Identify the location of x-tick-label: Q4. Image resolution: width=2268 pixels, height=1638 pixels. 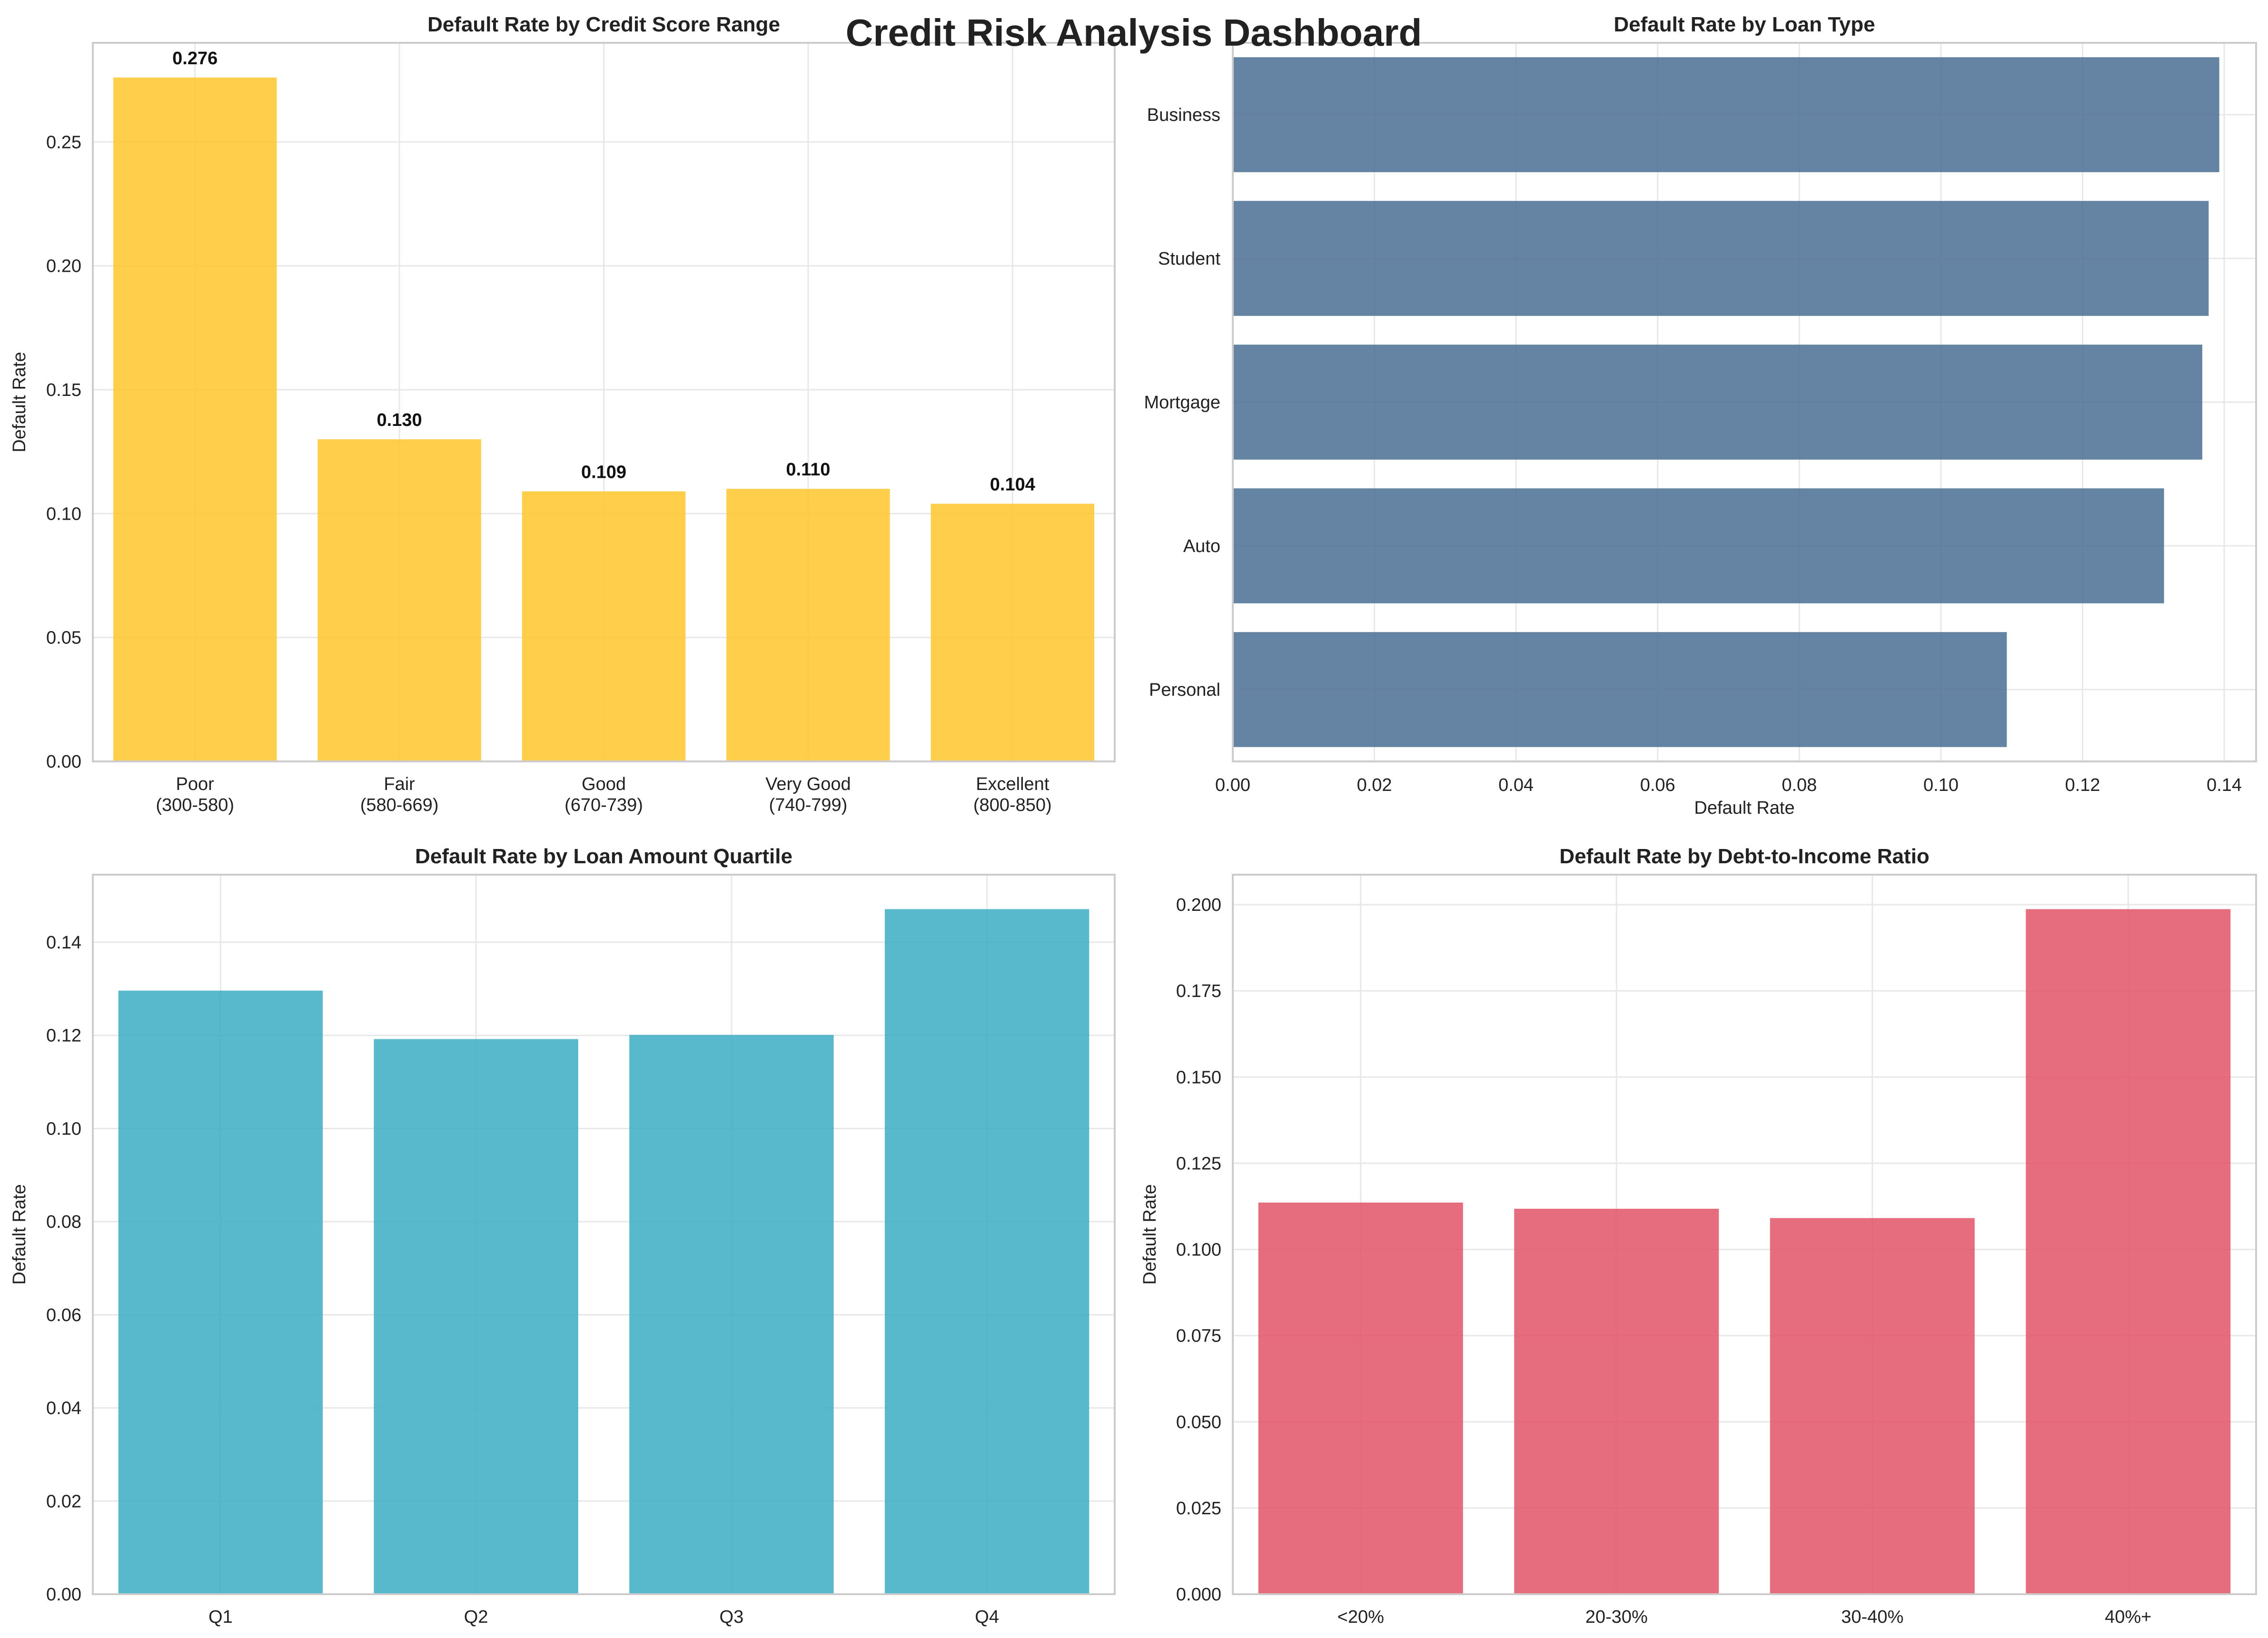
(987, 1617).